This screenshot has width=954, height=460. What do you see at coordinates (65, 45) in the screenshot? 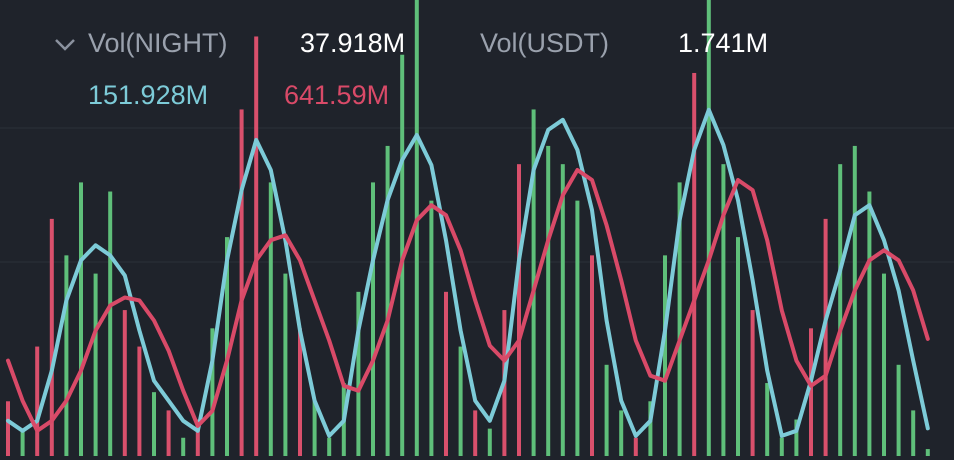
I see `collapse-chevron` at bounding box center [65, 45].